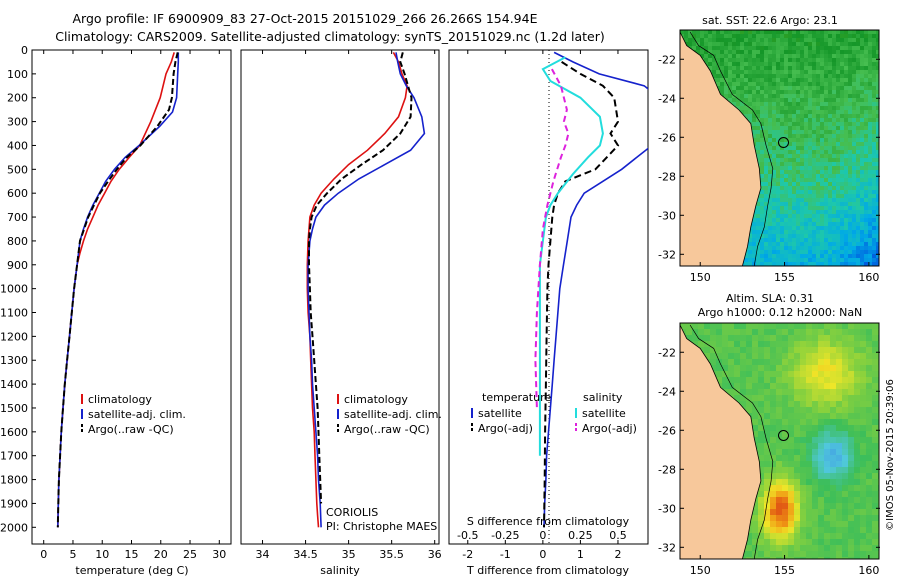 The height and width of the screenshot is (580, 900). Describe the element at coordinates (352, 512) in the screenshot. I see `coriolis-label: CORIOLIS` at that location.